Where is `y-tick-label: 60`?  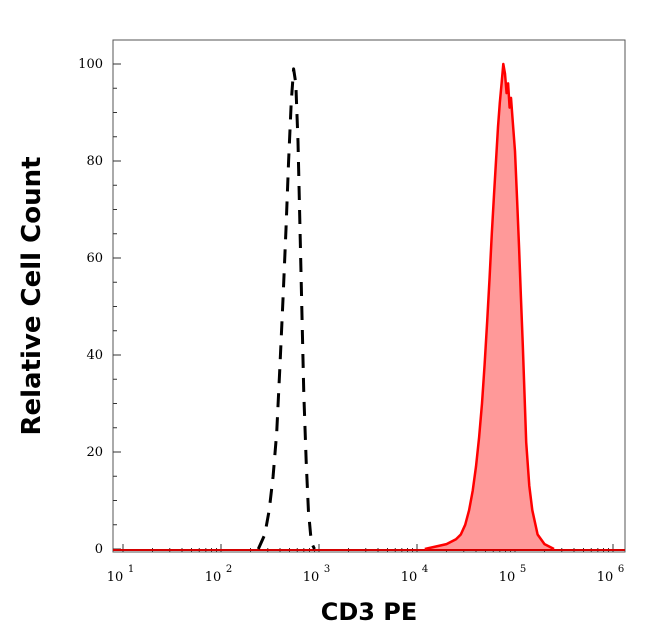 y-tick-label: 60 is located at coordinates (94, 258).